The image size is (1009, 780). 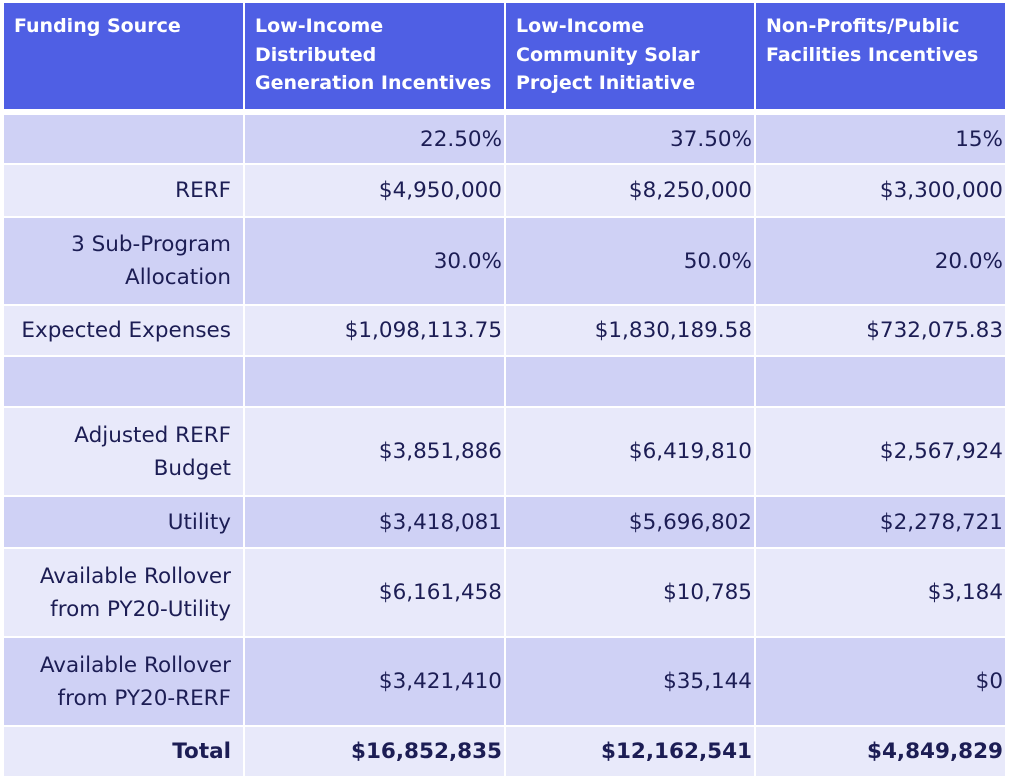 I want to click on cell-value: $5,696,802, so click(x=630, y=522).